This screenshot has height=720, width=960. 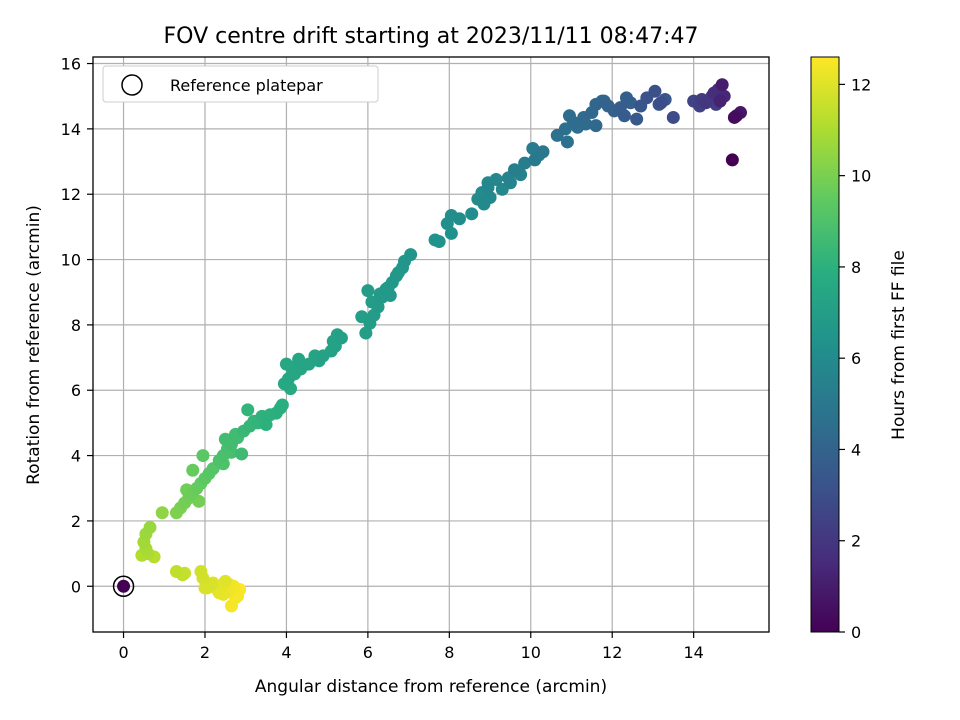 I want to click on y-axis-ticks: 0 2 4 6 8 10 12 14 16, so click(x=77, y=325).